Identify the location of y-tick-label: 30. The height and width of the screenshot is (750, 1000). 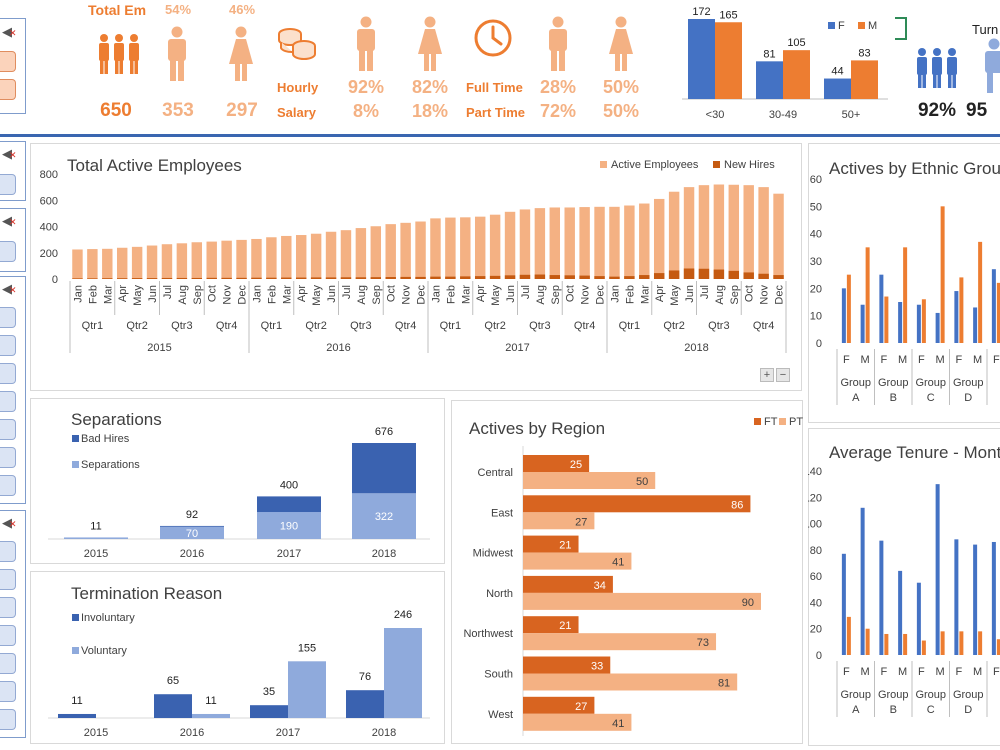
(816, 262).